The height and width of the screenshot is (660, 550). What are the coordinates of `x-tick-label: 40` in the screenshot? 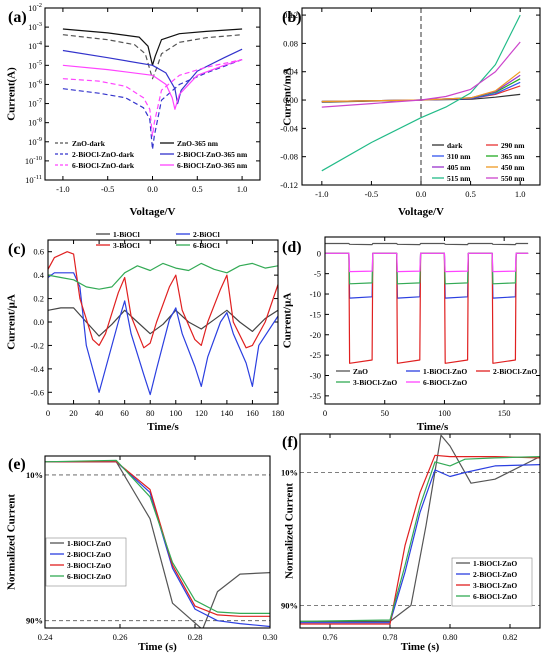 It's located at (99, 413).